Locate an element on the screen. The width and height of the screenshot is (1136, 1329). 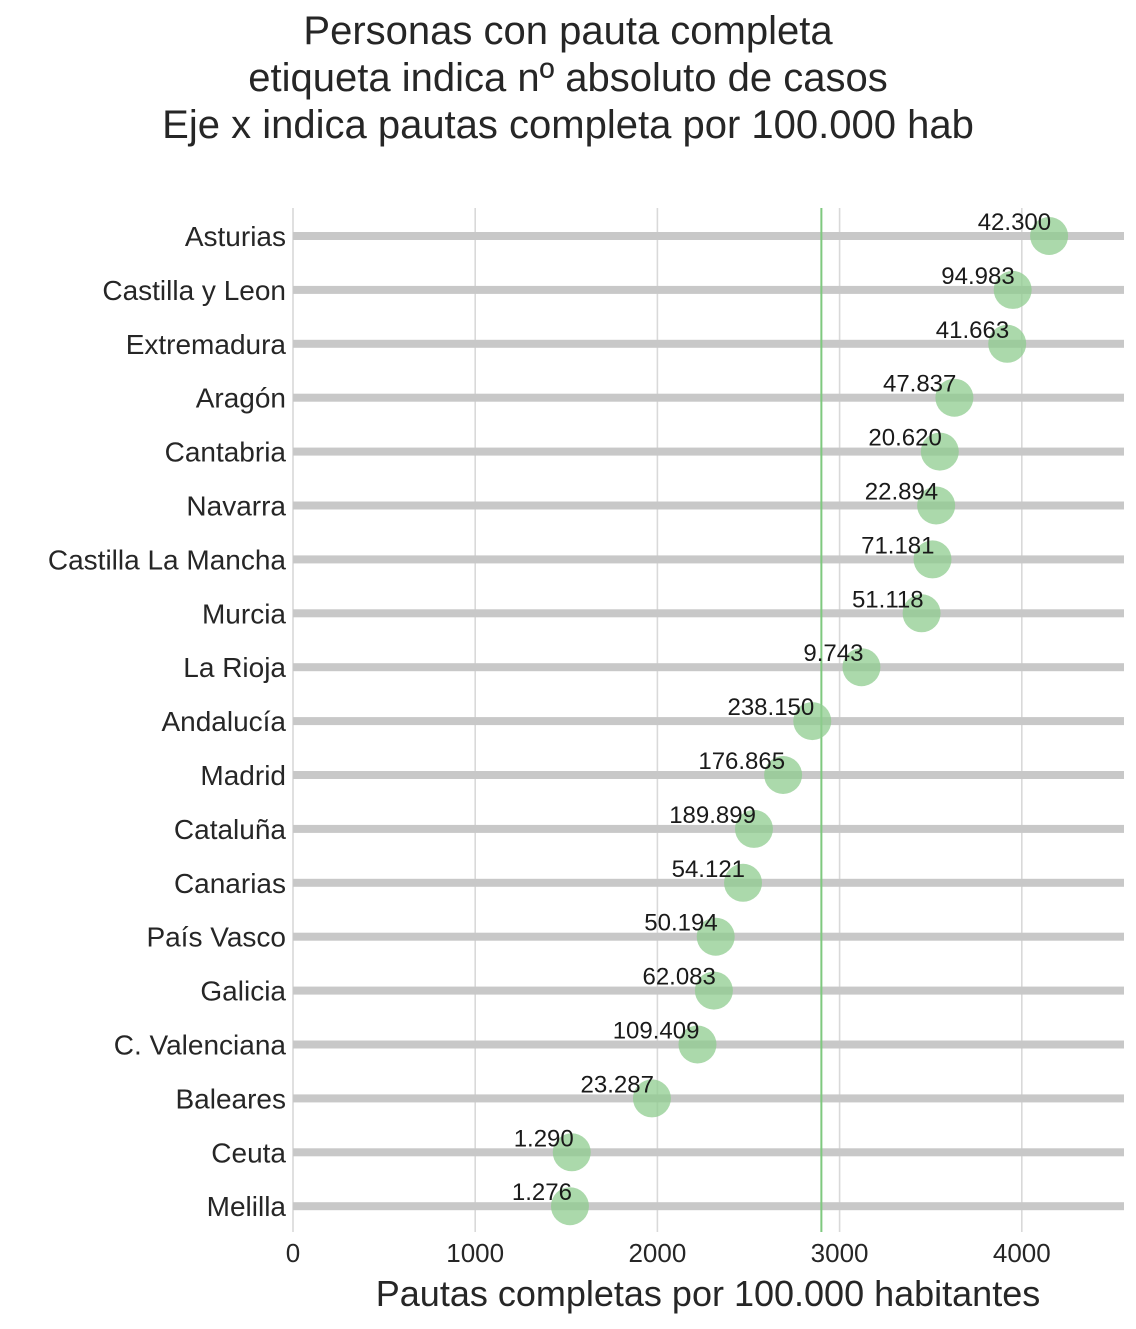
data-label: 1.290 is located at coordinates (544, 1138).